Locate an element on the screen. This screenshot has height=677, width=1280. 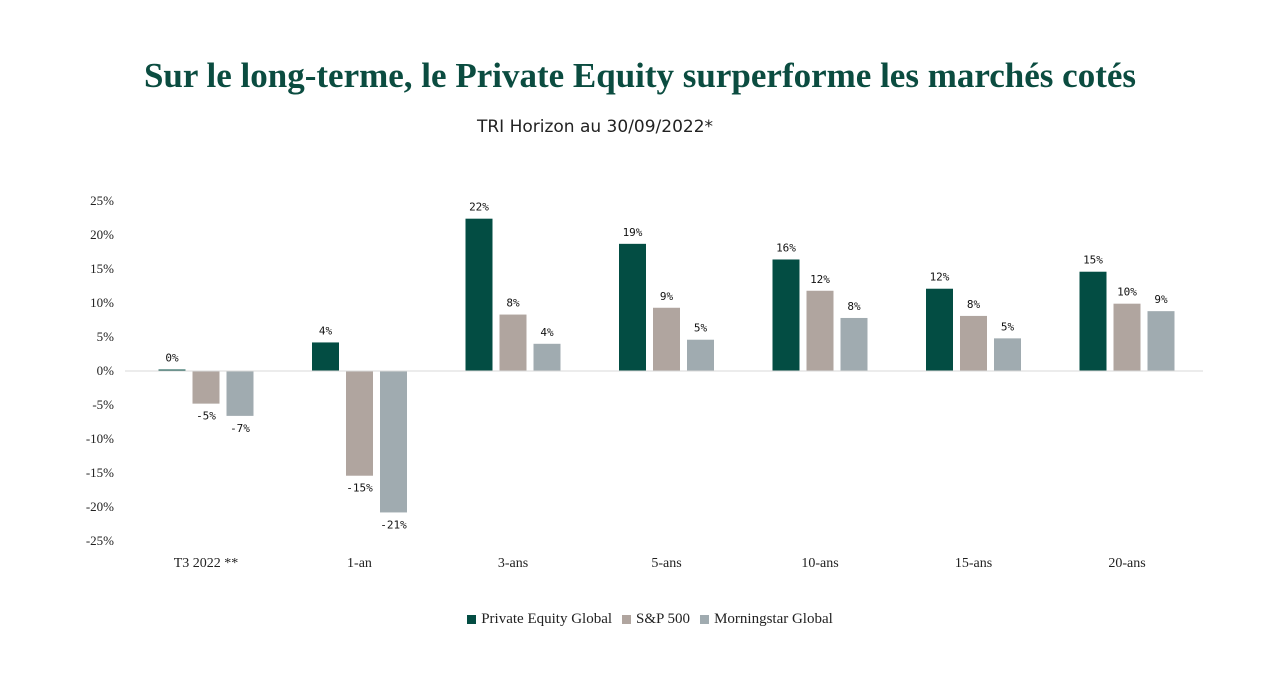
y-tick-label: 20% is located at coordinates (102, 234).